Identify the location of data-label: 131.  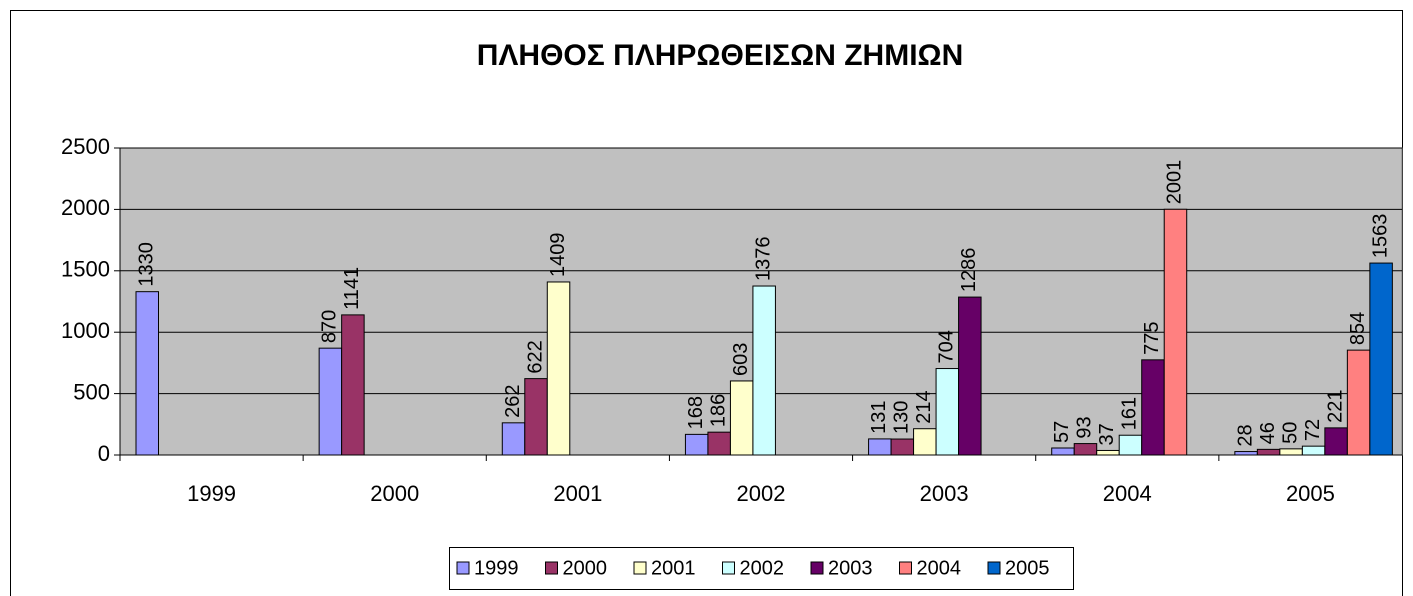
(879, 417).